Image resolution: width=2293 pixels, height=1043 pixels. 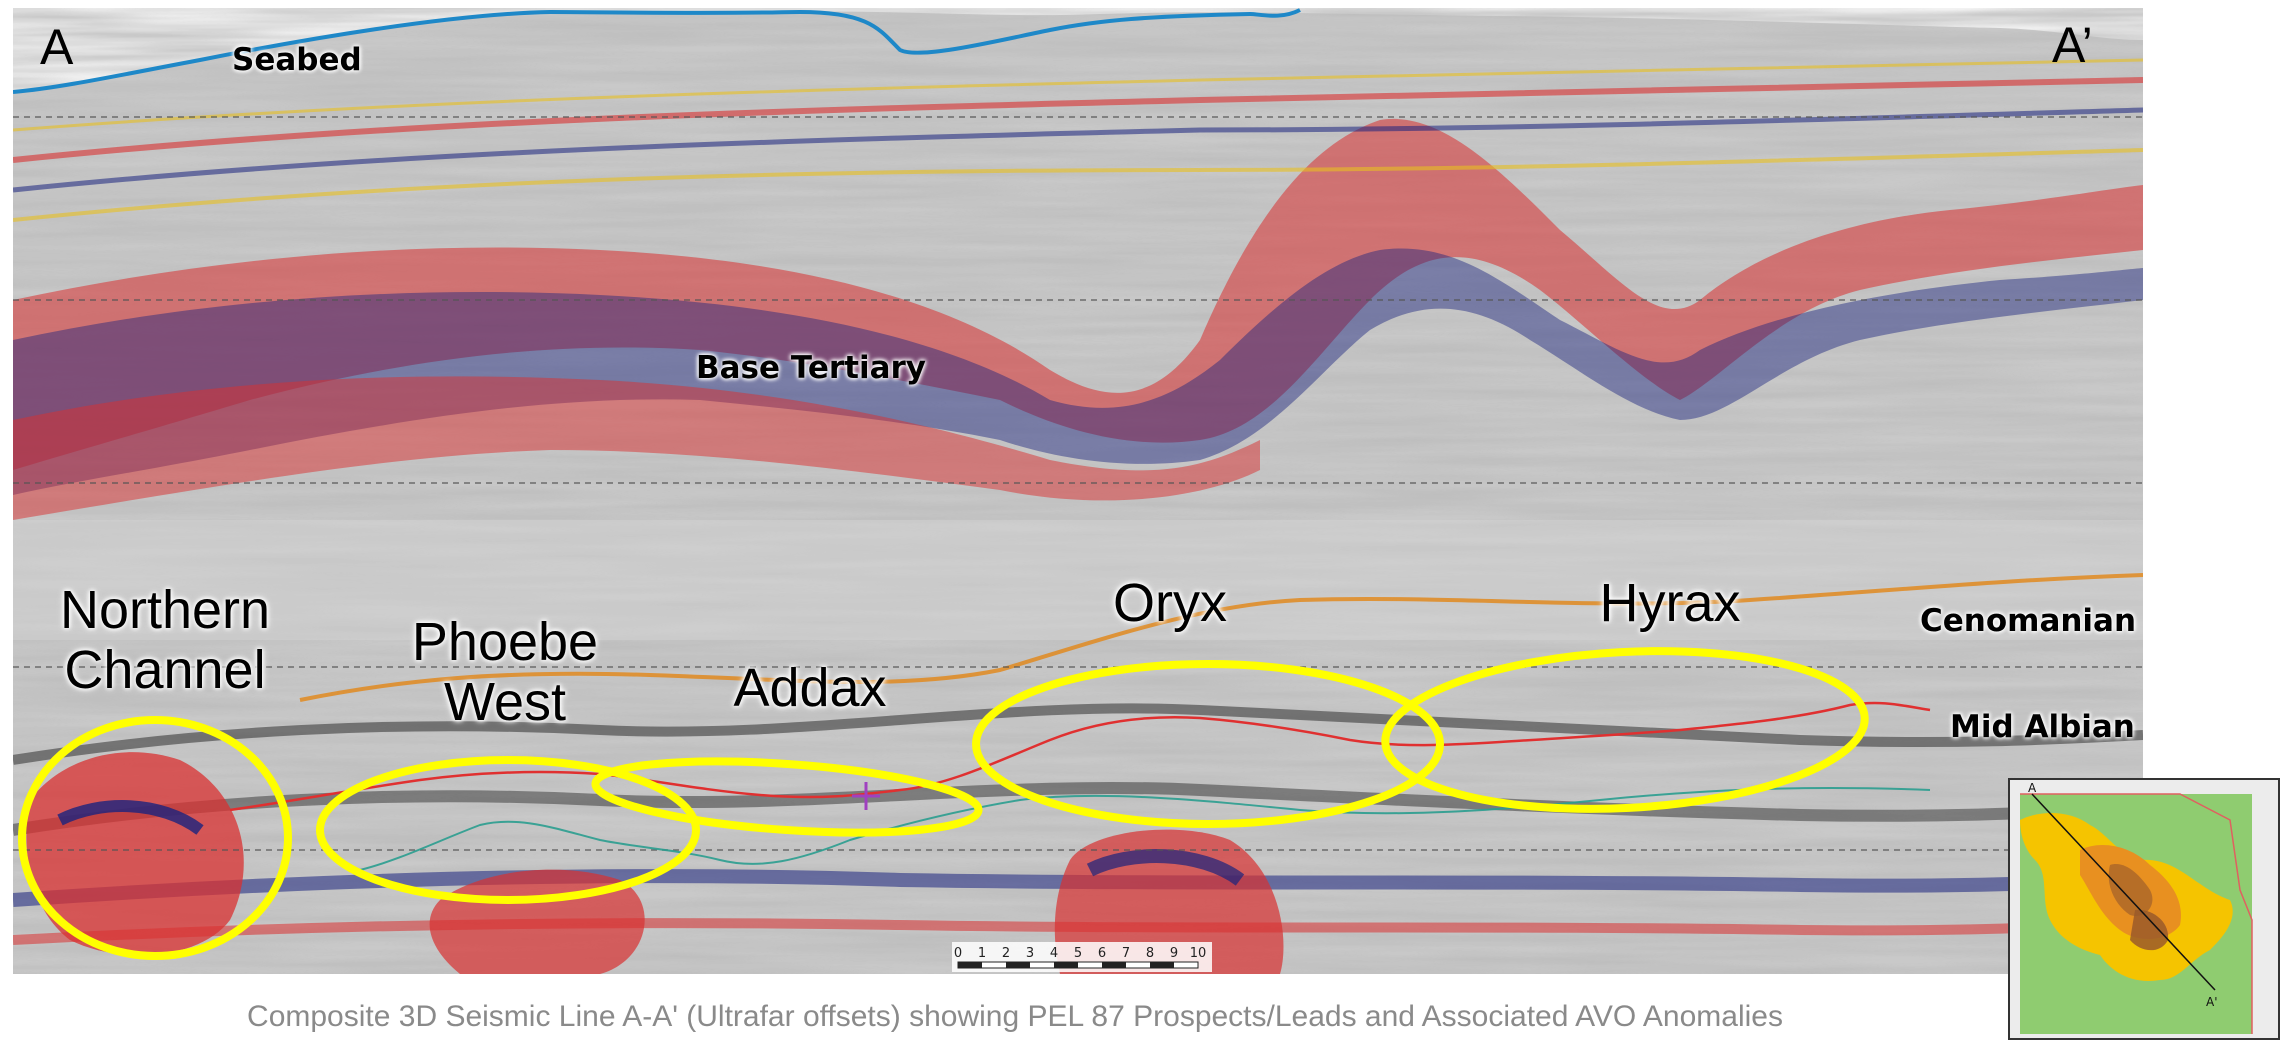 What do you see at coordinates (1054, 953) in the screenshot?
I see `scale-tick-label: 4` at bounding box center [1054, 953].